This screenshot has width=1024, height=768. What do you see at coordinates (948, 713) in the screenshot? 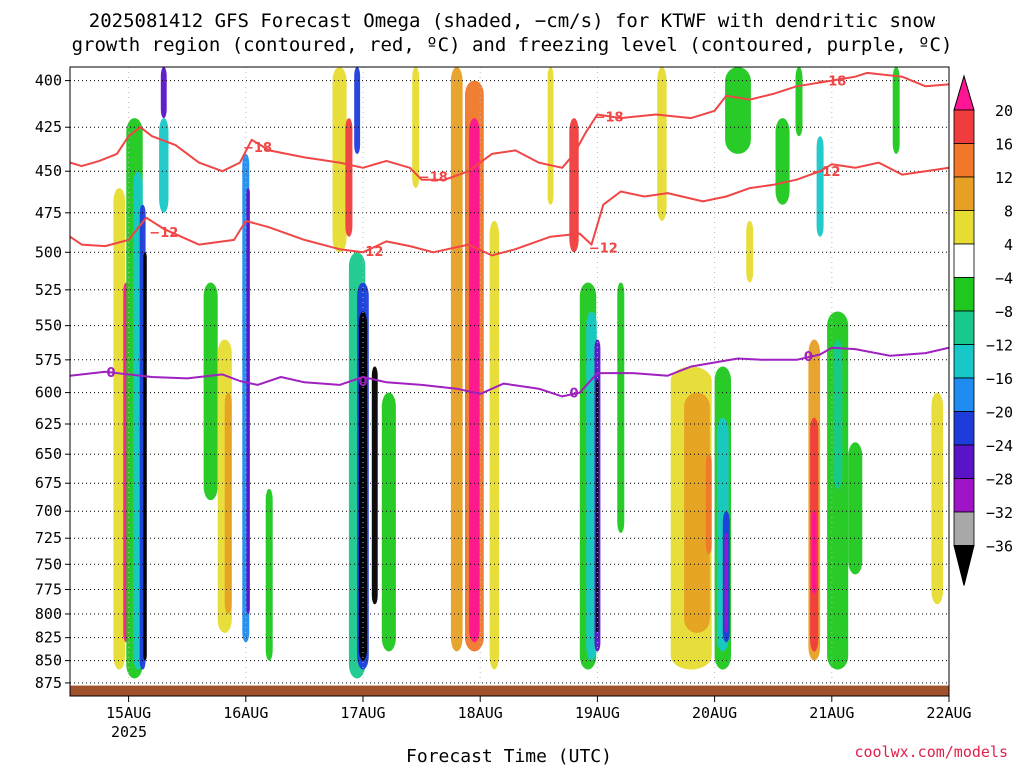
I see `x-tick-label: 22AUG` at bounding box center [948, 713].